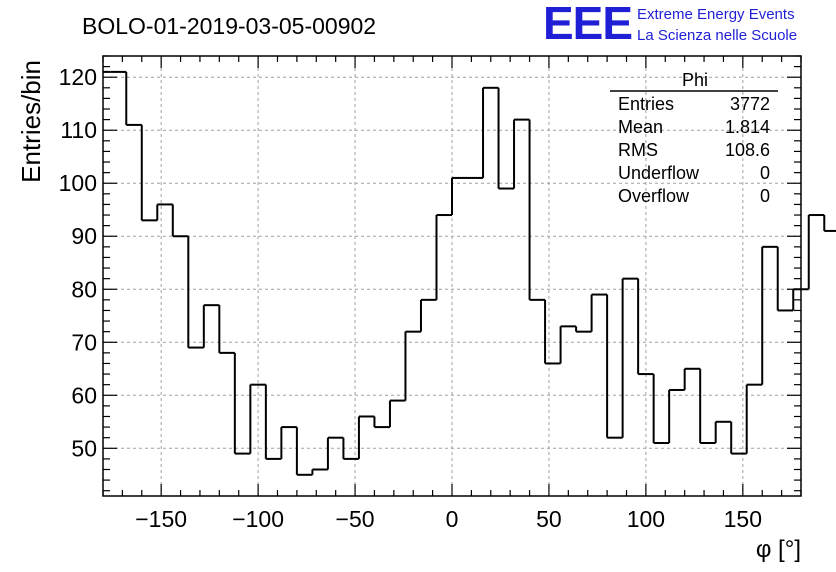 This screenshot has height=572, width=836. Describe the element at coordinates (646, 519) in the screenshot. I see `x-tick-label: 100` at that location.